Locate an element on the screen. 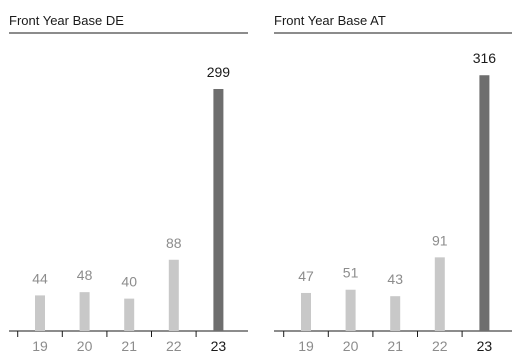  value-label-de-22: 88 is located at coordinates (174, 243).